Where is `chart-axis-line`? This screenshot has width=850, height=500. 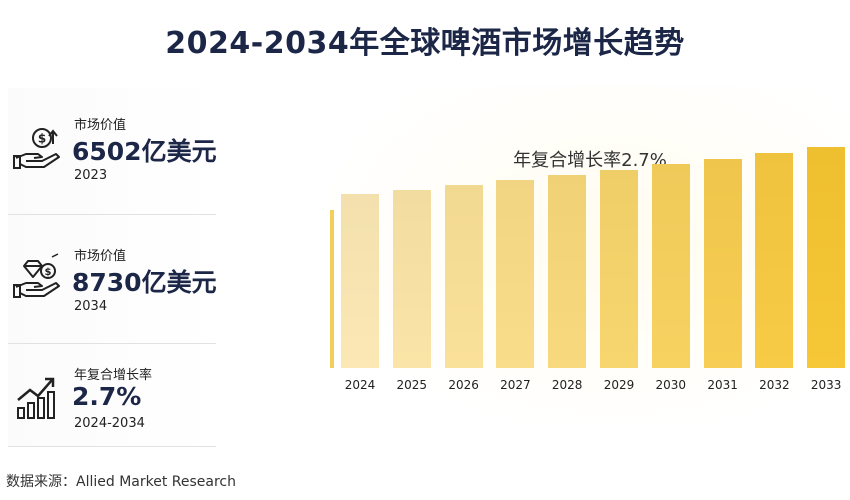 chart-axis-line is located at coordinates (332, 289).